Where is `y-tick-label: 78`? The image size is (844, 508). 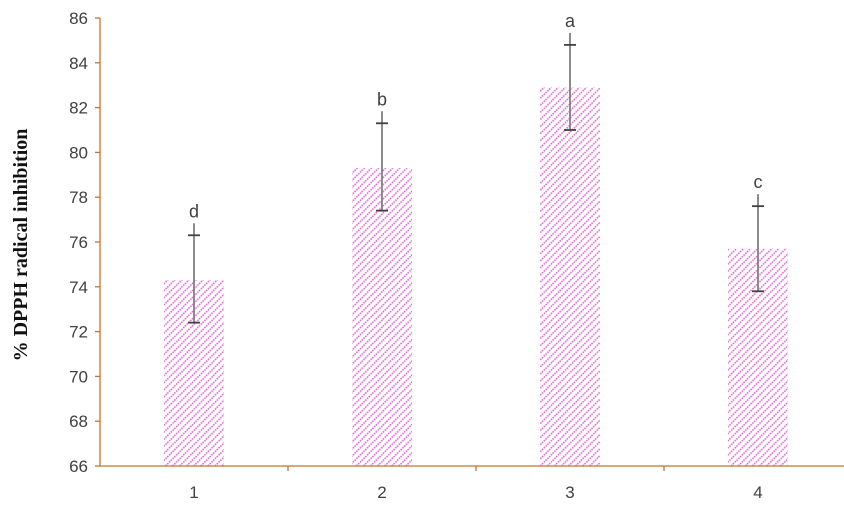 y-tick-label: 78 is located at coordinates (78, 197).